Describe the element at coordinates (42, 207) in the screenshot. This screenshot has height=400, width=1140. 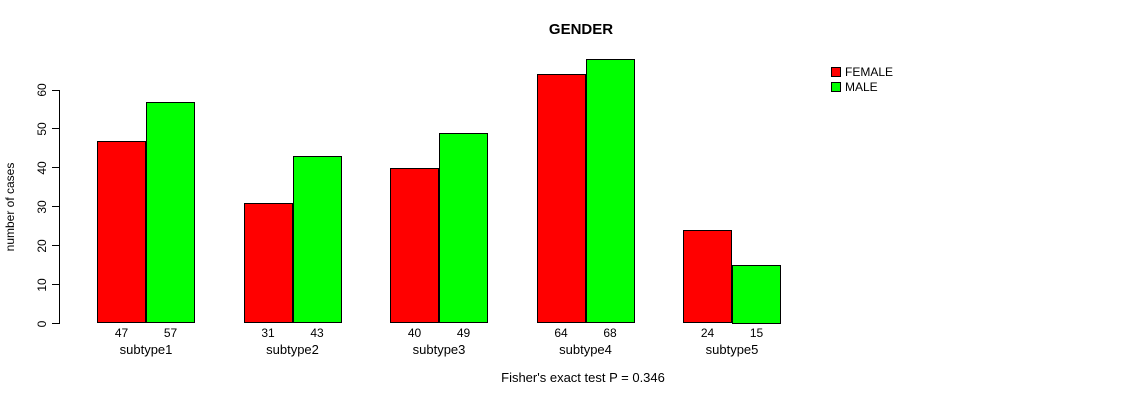
I see `y-tick-label: 30` at that location.